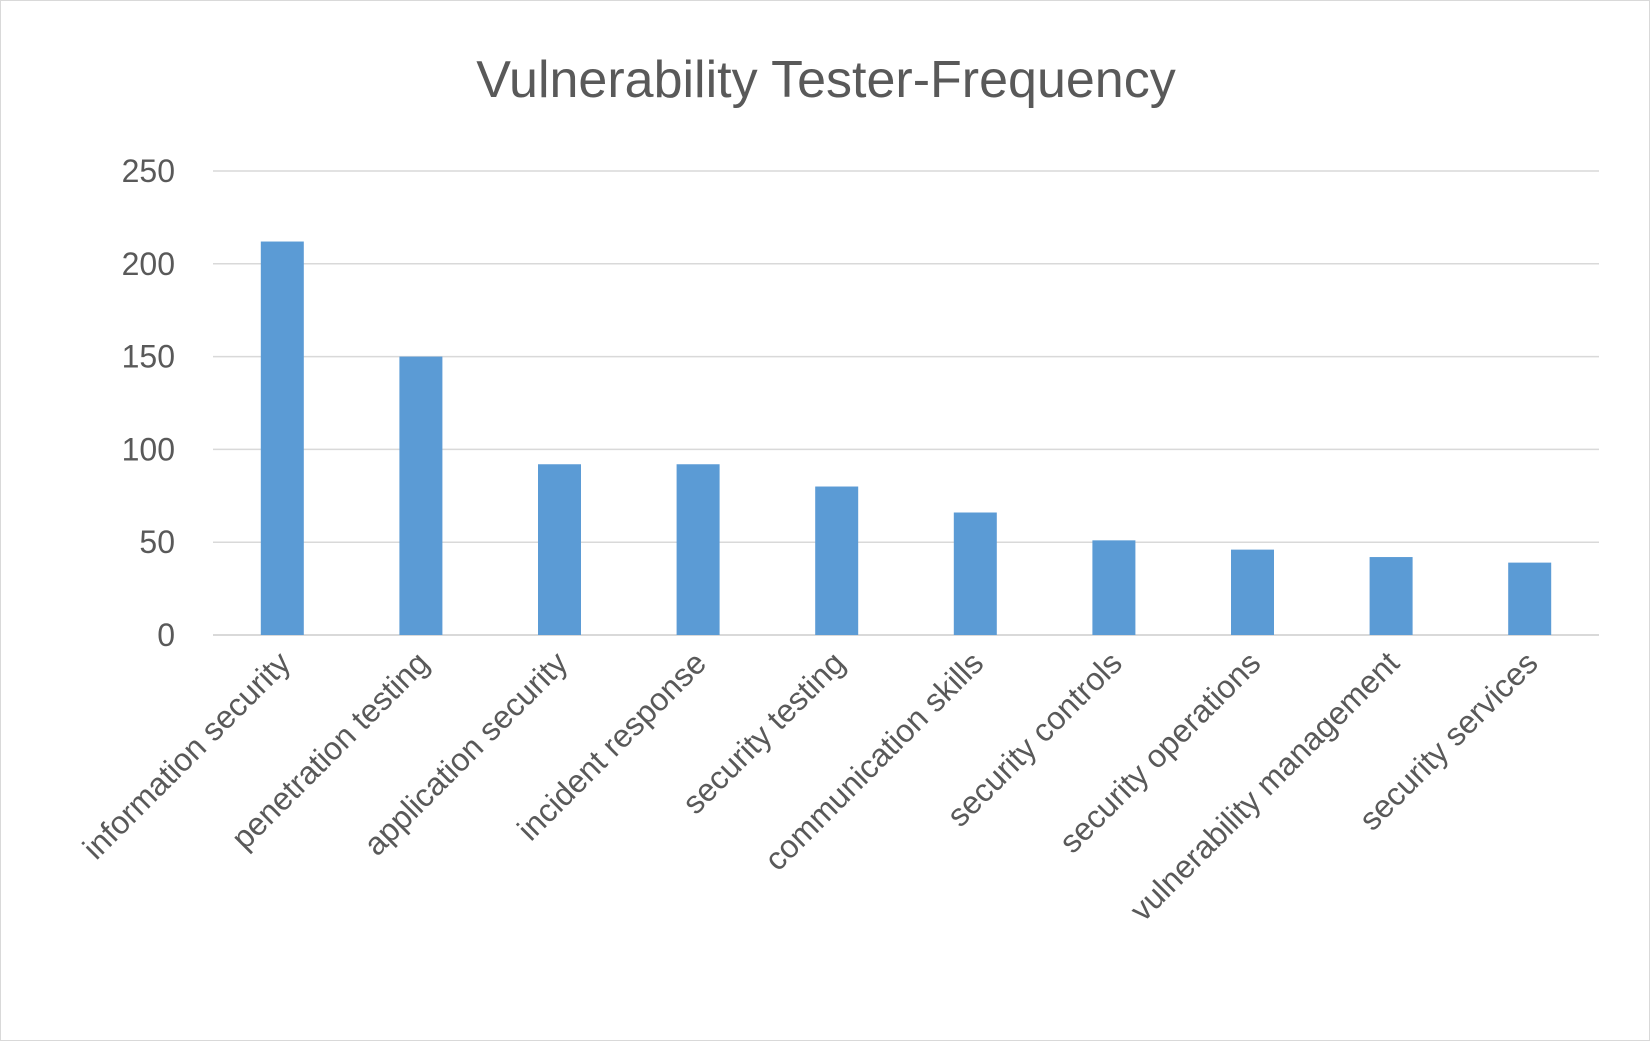 The image size is (1650, 1042). What do you see at coordinates (148, 449) in the screenshot?
I see `y-tick-label: 100` at bounding box center [148, 449].